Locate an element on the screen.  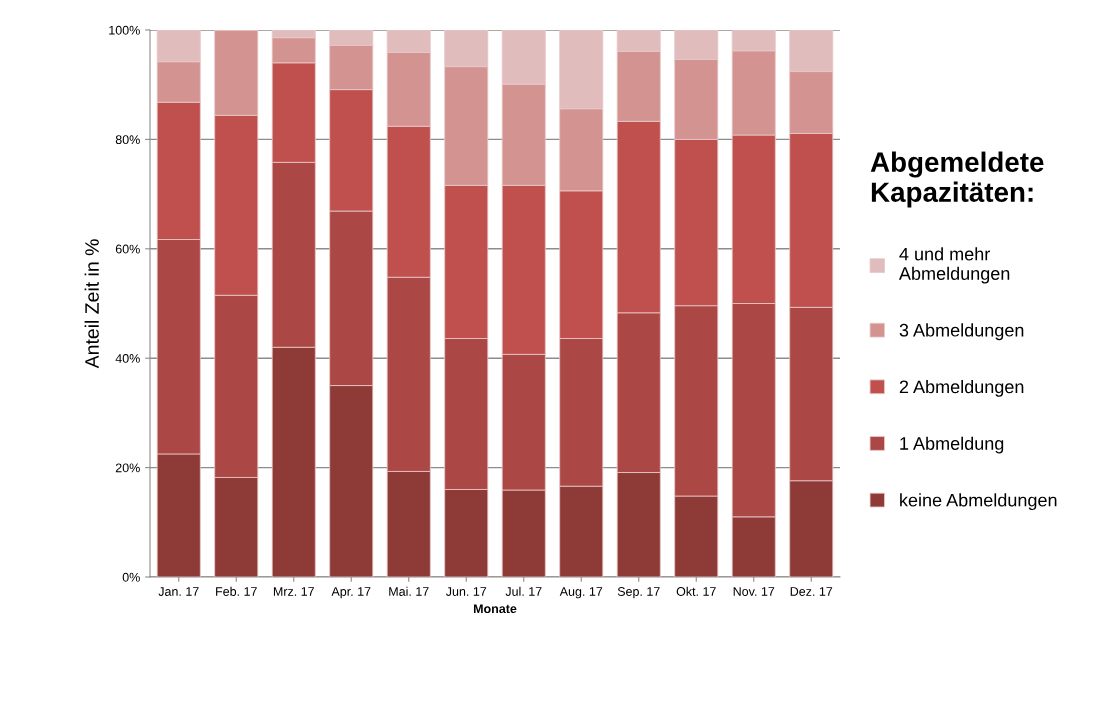
x-tick-label: Okt. 17 is located at coordinates (696, 591).